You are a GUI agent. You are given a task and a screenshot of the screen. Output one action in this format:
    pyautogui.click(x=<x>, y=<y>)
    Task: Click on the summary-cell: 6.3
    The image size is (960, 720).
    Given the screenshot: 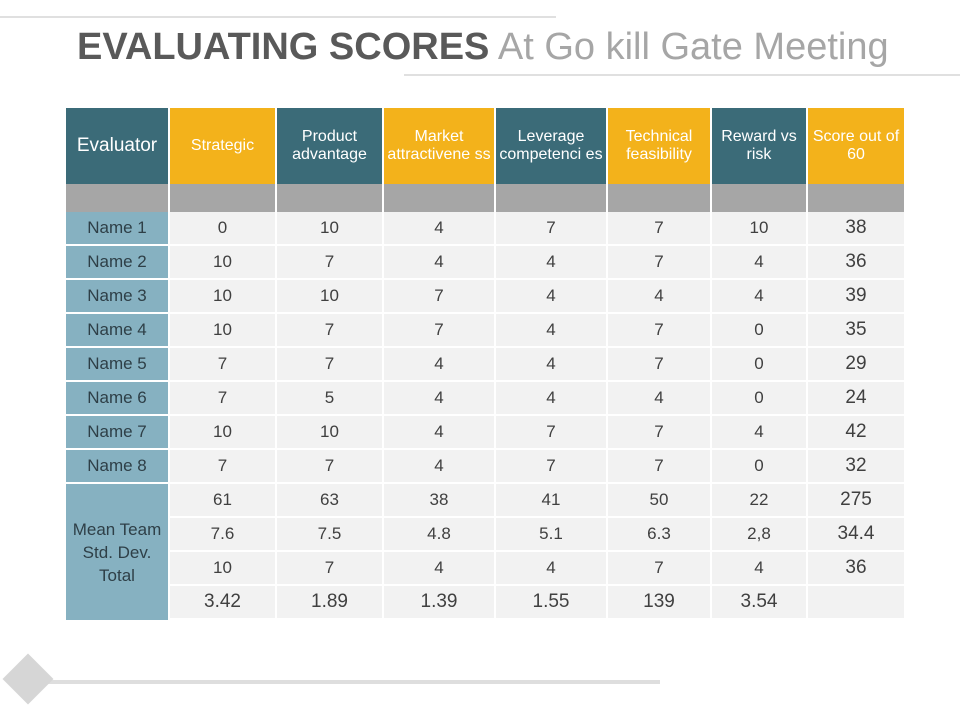 What is the action you would take?
    pyautogui.click(x=659, y=535)
    